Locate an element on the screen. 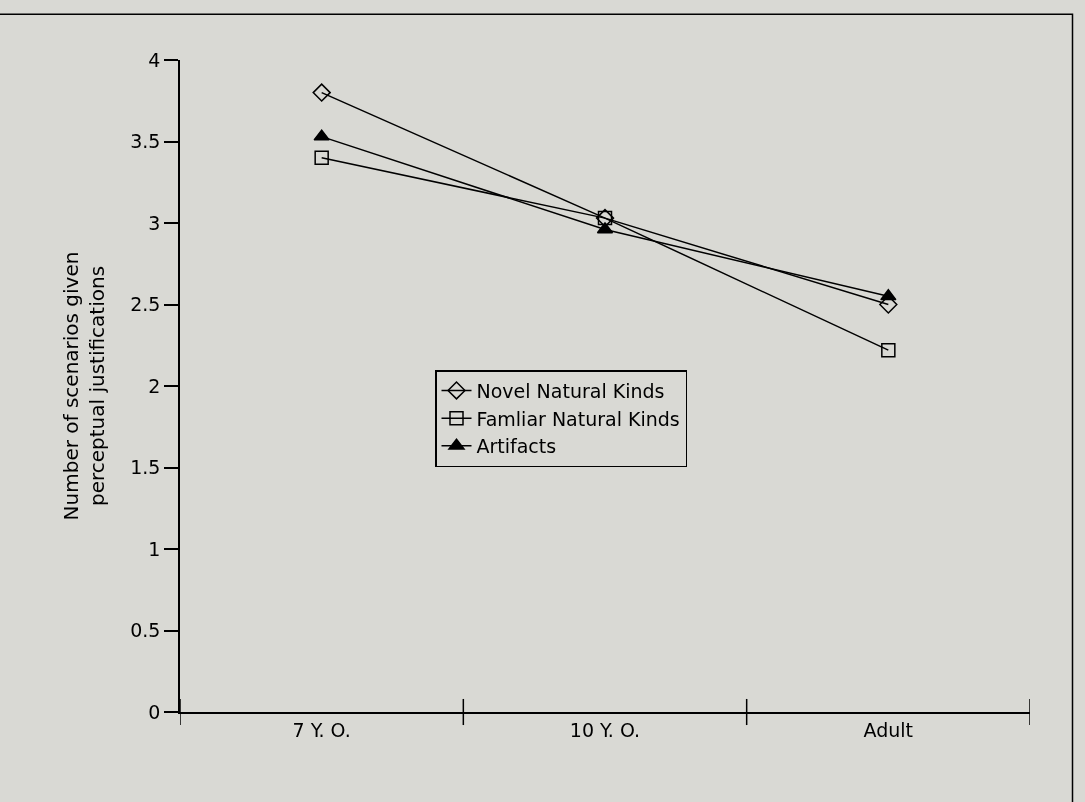  y-tick-label: 2.5 is located at coordinates (145, 304).